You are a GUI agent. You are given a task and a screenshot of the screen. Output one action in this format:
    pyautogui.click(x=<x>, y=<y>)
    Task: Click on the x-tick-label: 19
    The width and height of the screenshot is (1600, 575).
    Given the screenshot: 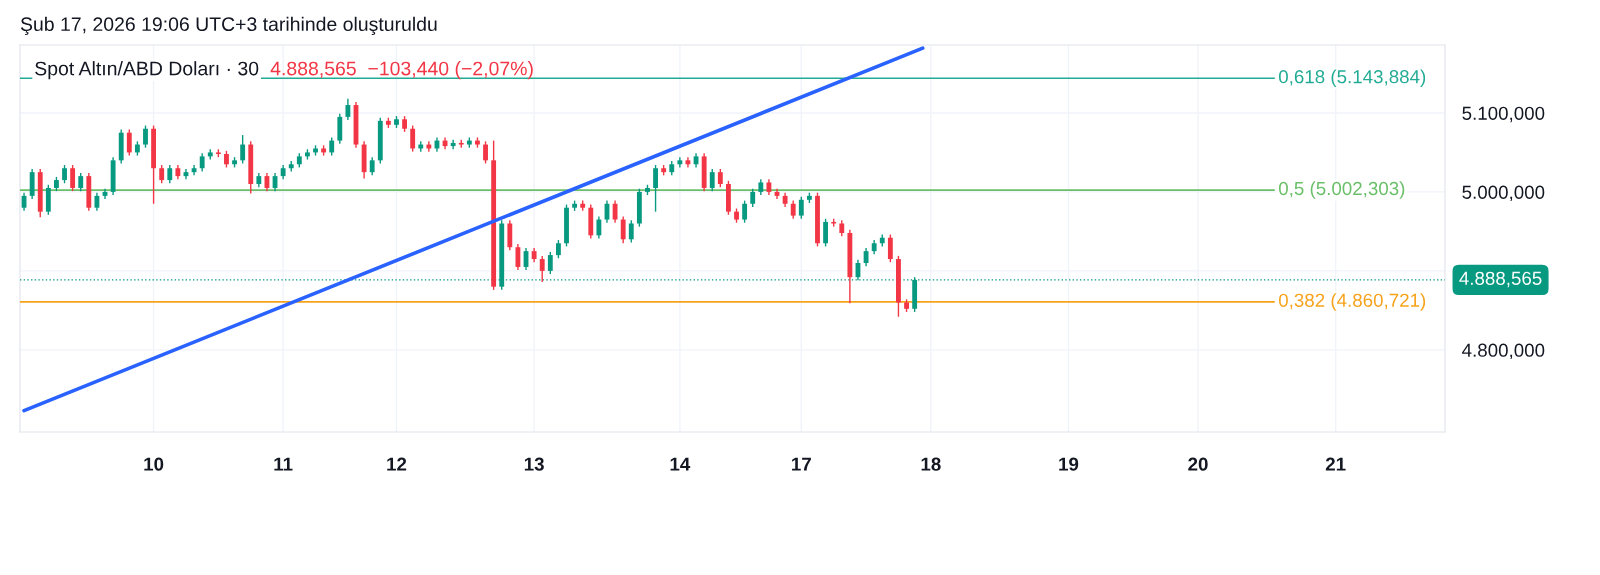 What is the action you would take?
    pyautogui.click(x=1069, y=464)
    